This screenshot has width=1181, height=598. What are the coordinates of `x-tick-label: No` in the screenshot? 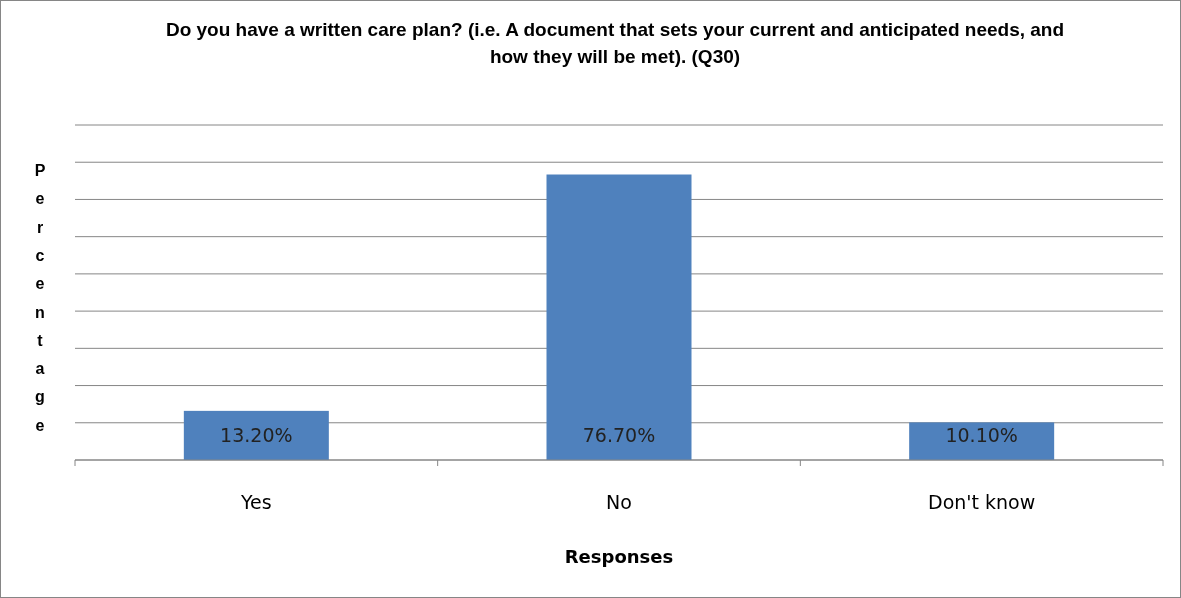 It's located at (619, 502).